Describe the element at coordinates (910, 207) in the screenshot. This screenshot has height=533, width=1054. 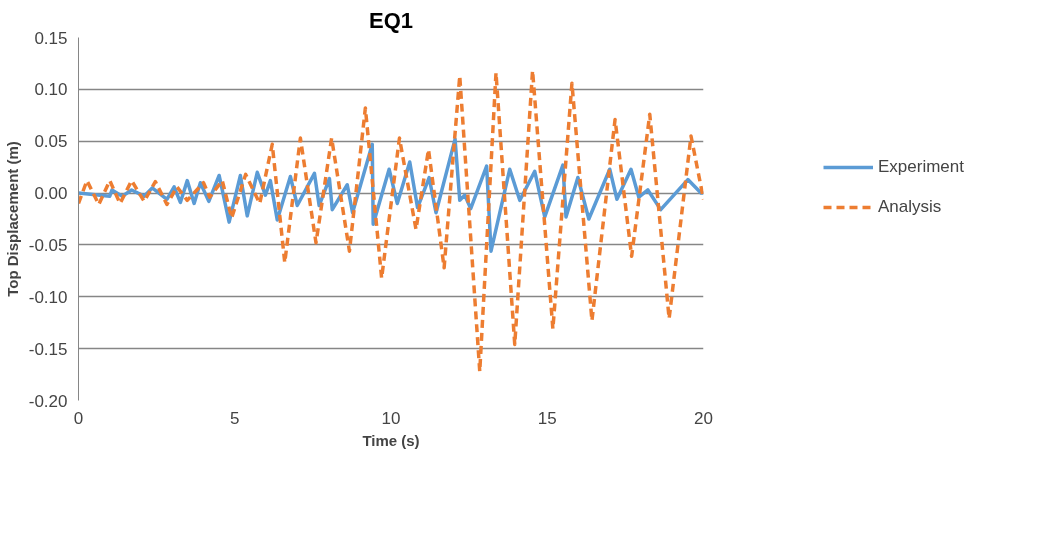
I see `legend-label: Analysis` at that location.